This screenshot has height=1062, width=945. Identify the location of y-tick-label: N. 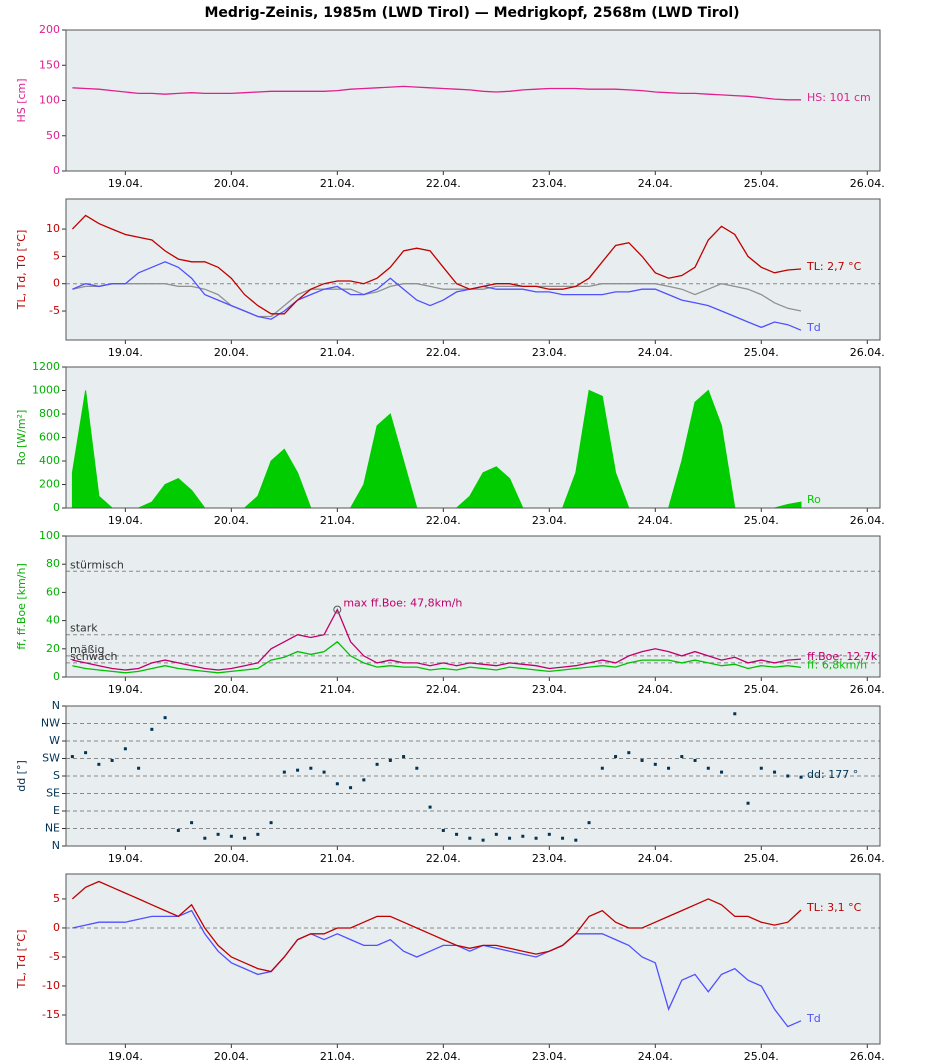
(56, 845).